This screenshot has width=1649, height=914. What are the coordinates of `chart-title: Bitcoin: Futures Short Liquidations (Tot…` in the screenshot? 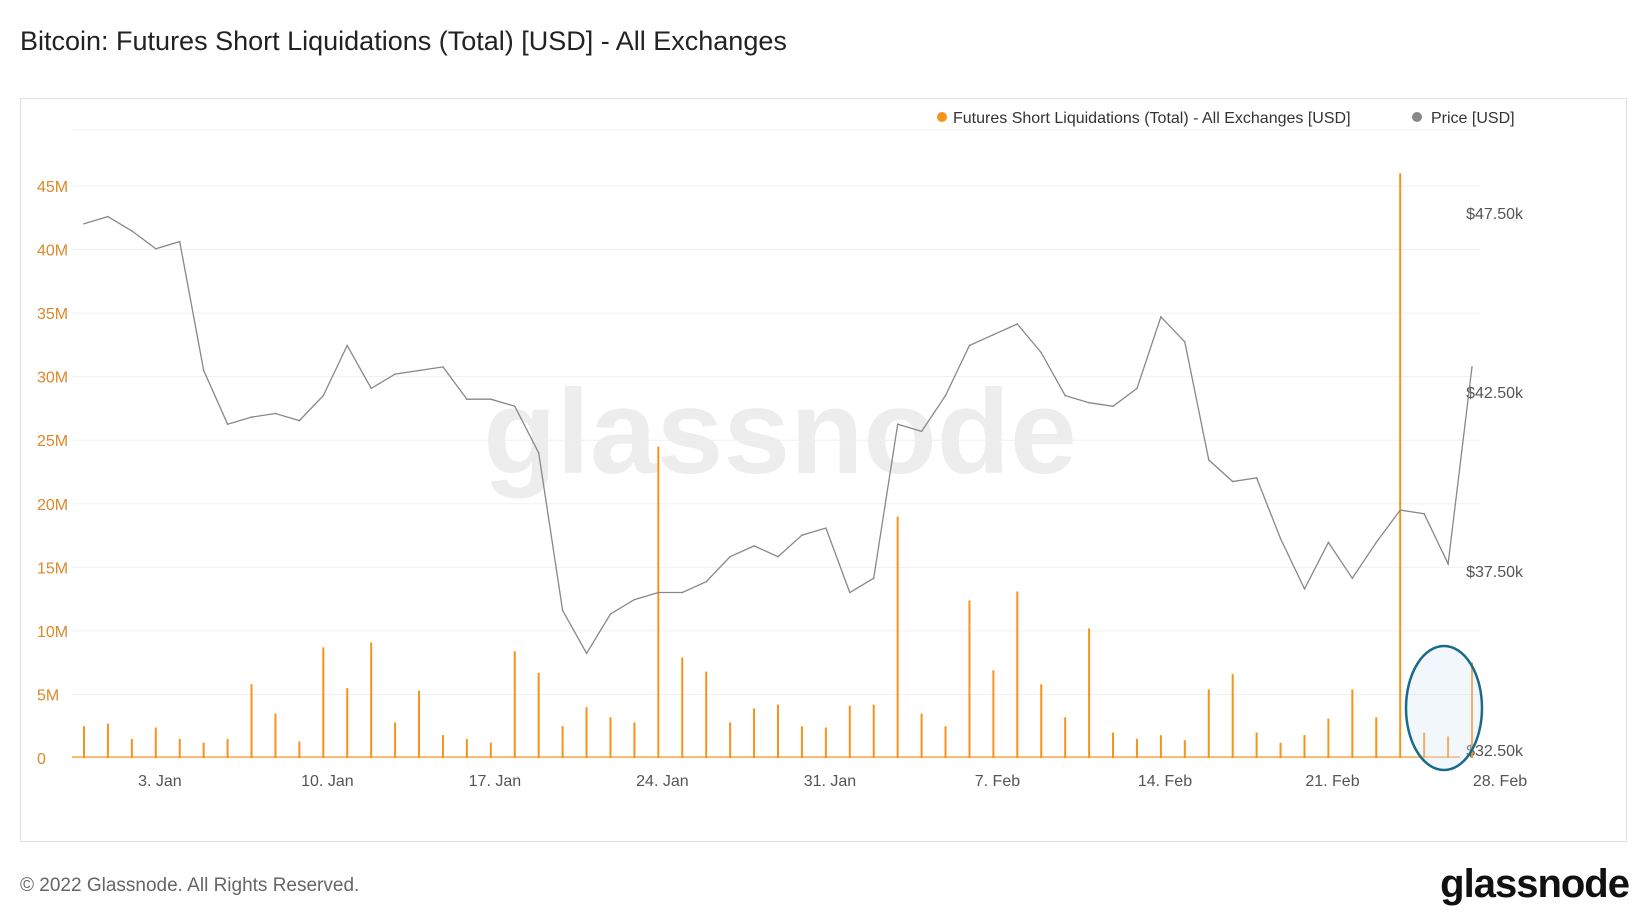 It's located at (403, 41).